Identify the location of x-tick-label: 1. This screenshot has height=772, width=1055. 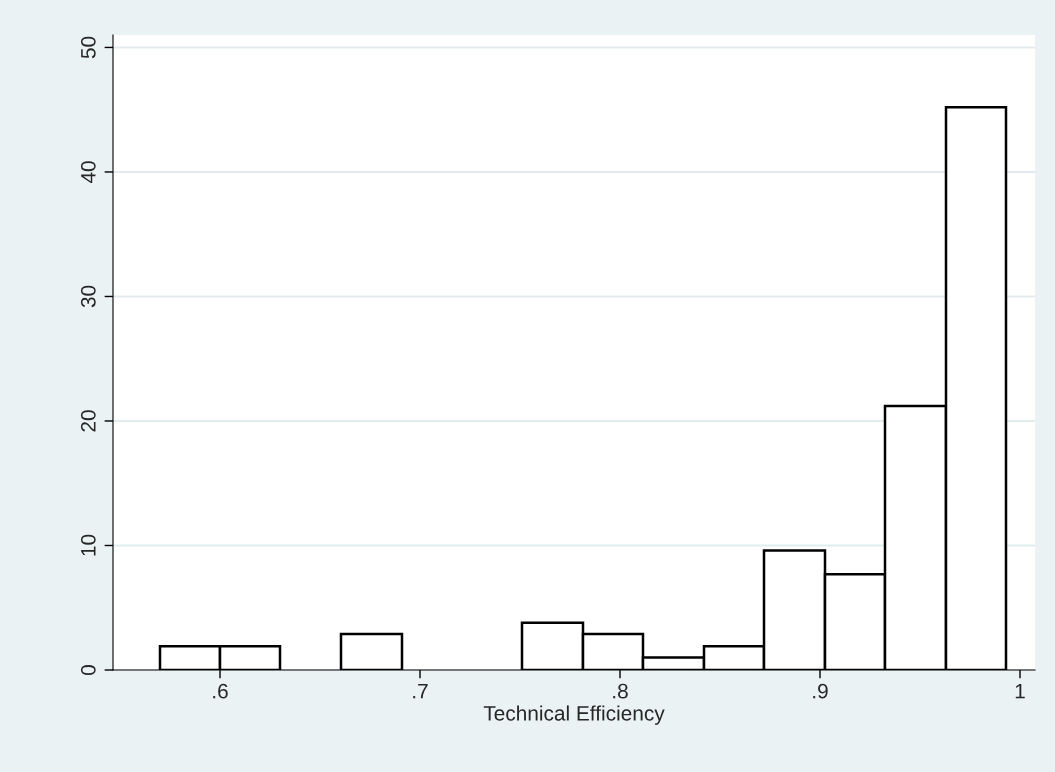
(1020, 691).